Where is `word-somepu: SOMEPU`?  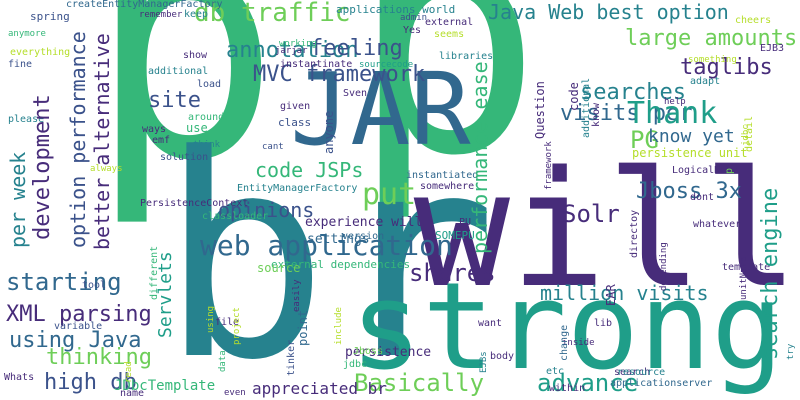 word-somepu: SOMEPU is located at coordinates (455, 235).